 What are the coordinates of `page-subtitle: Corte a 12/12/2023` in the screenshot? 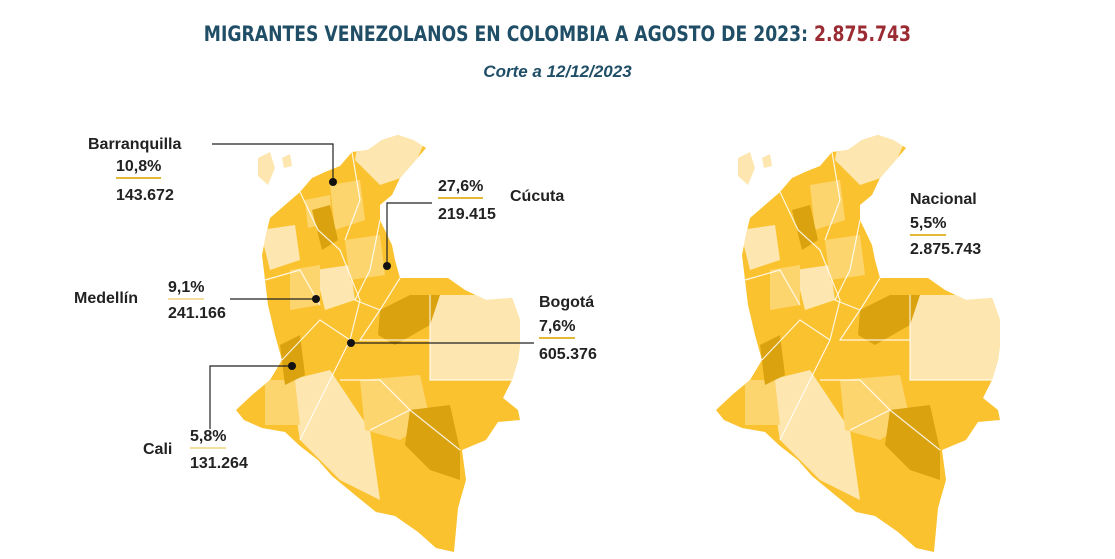 It's located at (557, 71).